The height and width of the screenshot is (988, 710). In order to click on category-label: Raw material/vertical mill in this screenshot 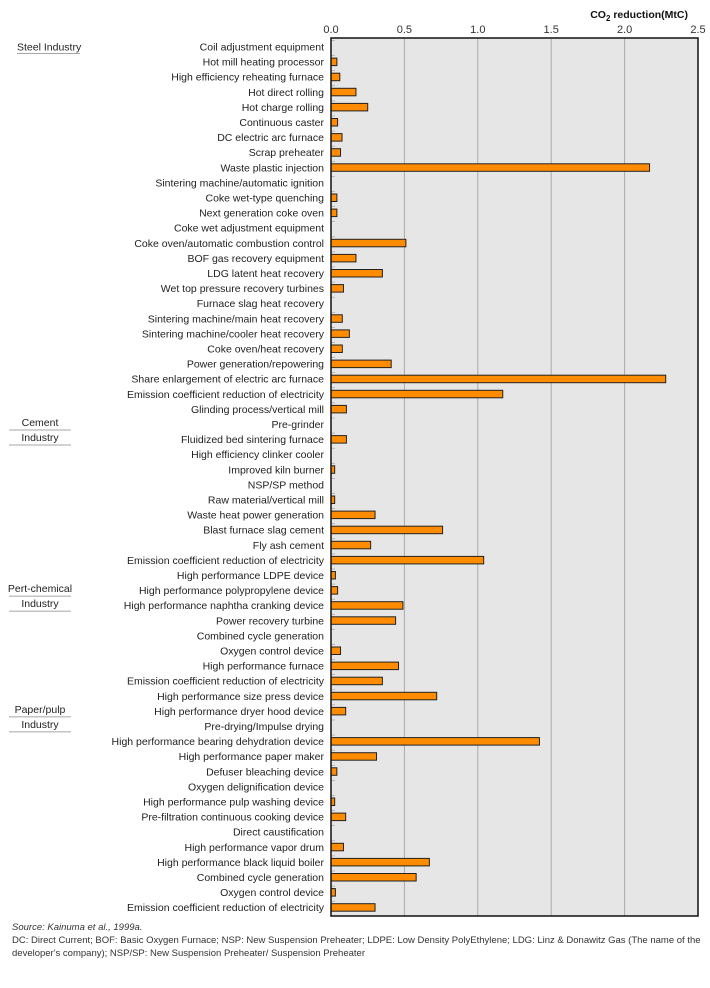, I will do `click(266, 501)`.